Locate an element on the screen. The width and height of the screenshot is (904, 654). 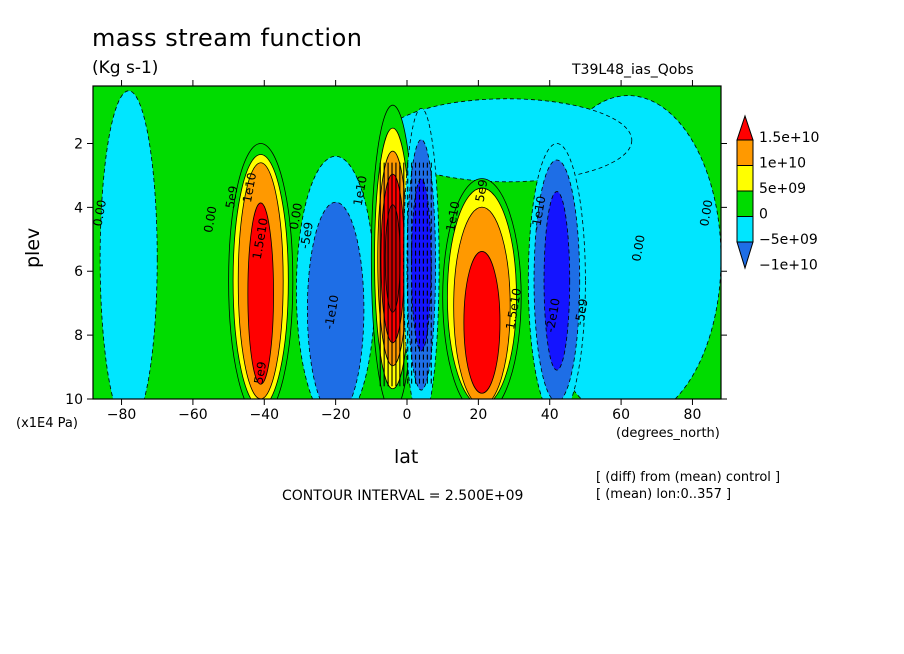
contour-label: -2e10 is located at coordinates (553, 315).